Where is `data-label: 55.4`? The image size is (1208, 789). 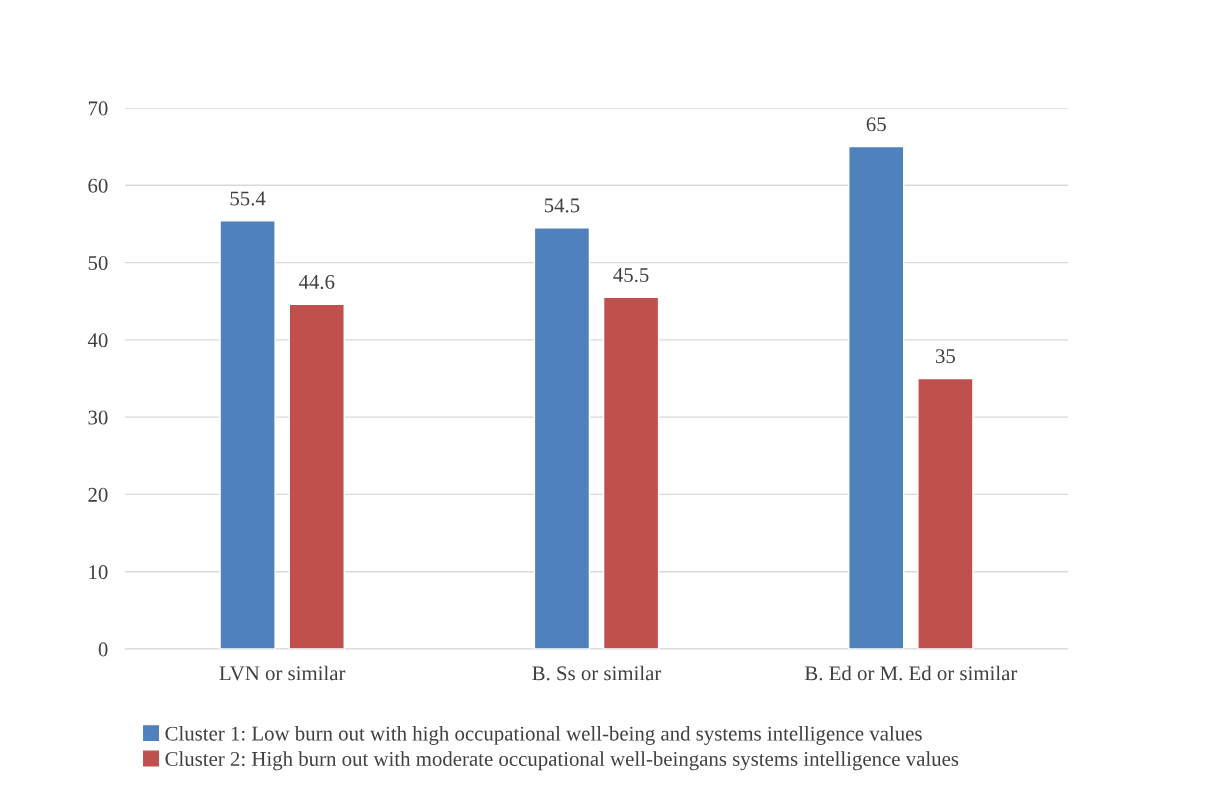
data-label: 55.4 is located at coordinates (248, 198).